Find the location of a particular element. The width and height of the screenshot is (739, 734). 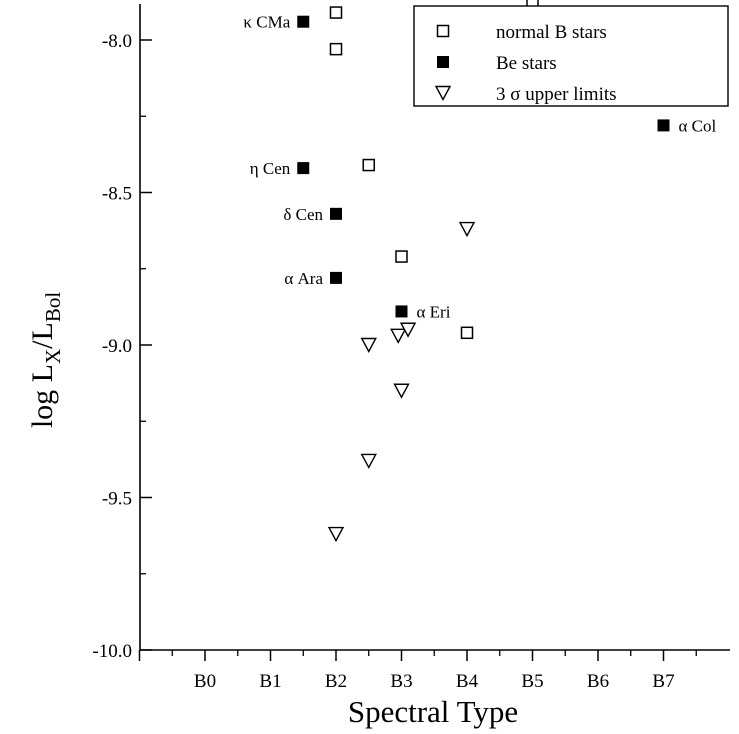

y-tick-label: -8.5 is located at coordinates (117, 194).